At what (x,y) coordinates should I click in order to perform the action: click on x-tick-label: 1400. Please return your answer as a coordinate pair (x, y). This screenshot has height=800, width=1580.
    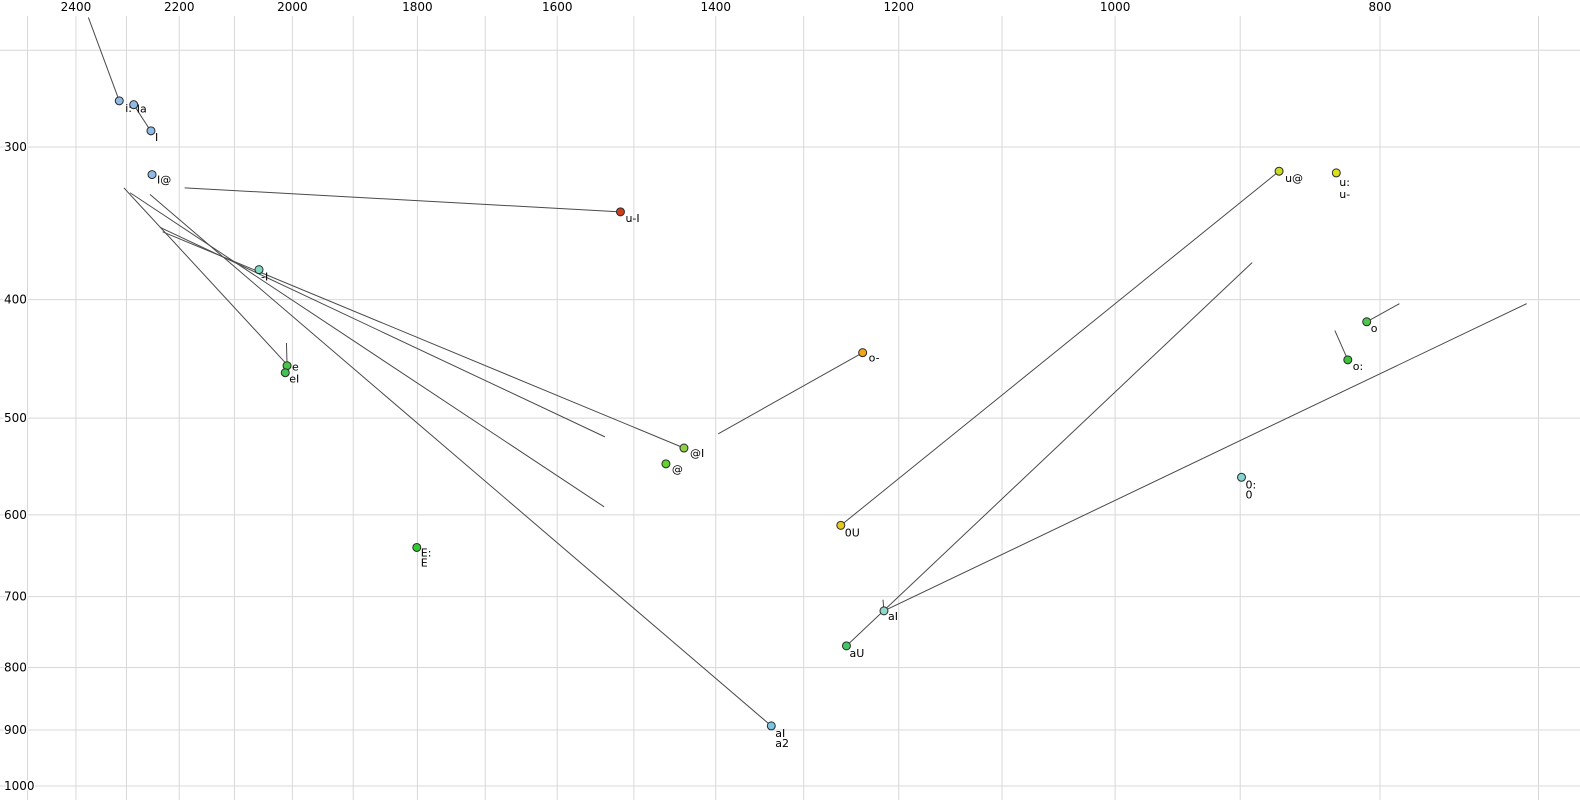
    Looking at the image, I should click on (715, 7).